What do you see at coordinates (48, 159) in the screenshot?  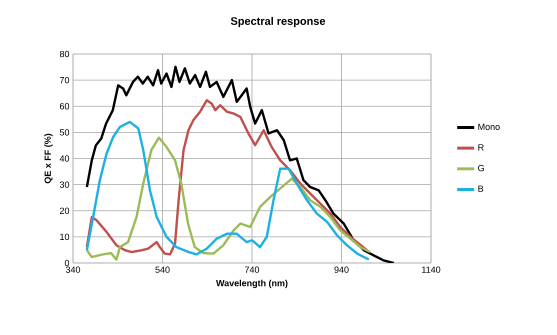 I see `y-axis-title: QE x FF (%)` at bounding box center [48, 159].